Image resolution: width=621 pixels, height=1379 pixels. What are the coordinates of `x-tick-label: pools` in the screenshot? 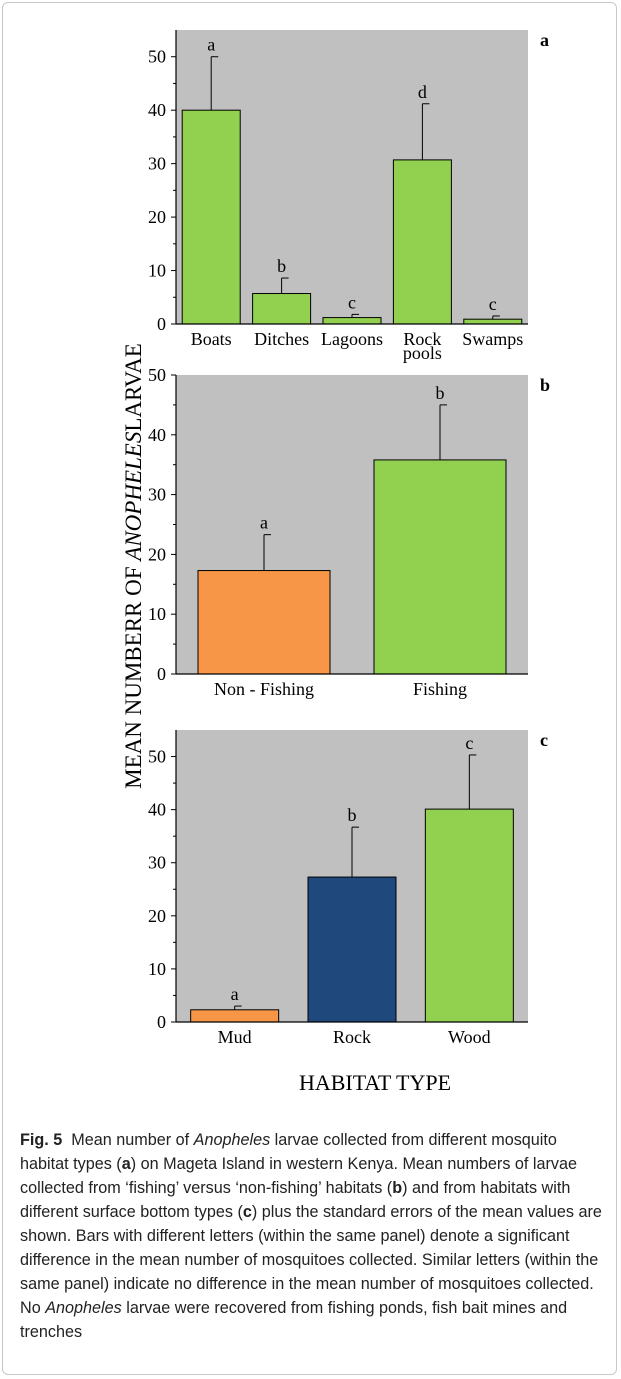 It's located at (422, 353).